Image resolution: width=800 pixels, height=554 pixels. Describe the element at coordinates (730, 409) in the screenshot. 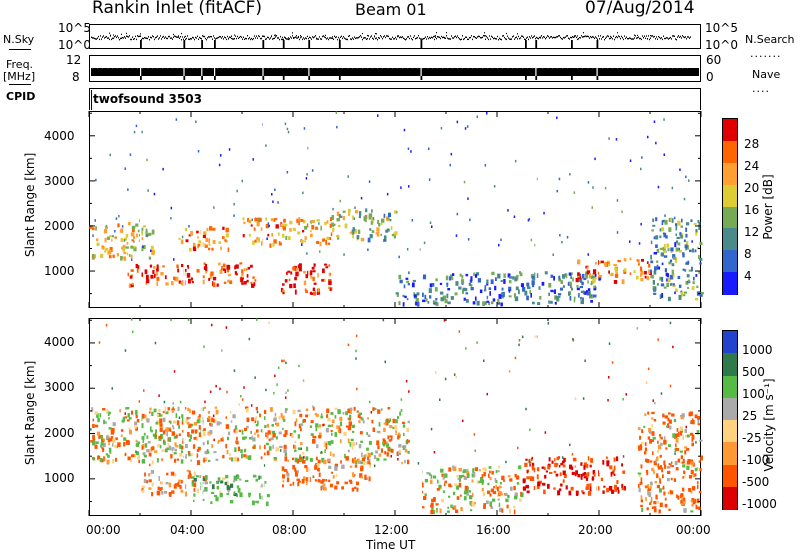

I see `velocity-colorbar-segment` at that location.